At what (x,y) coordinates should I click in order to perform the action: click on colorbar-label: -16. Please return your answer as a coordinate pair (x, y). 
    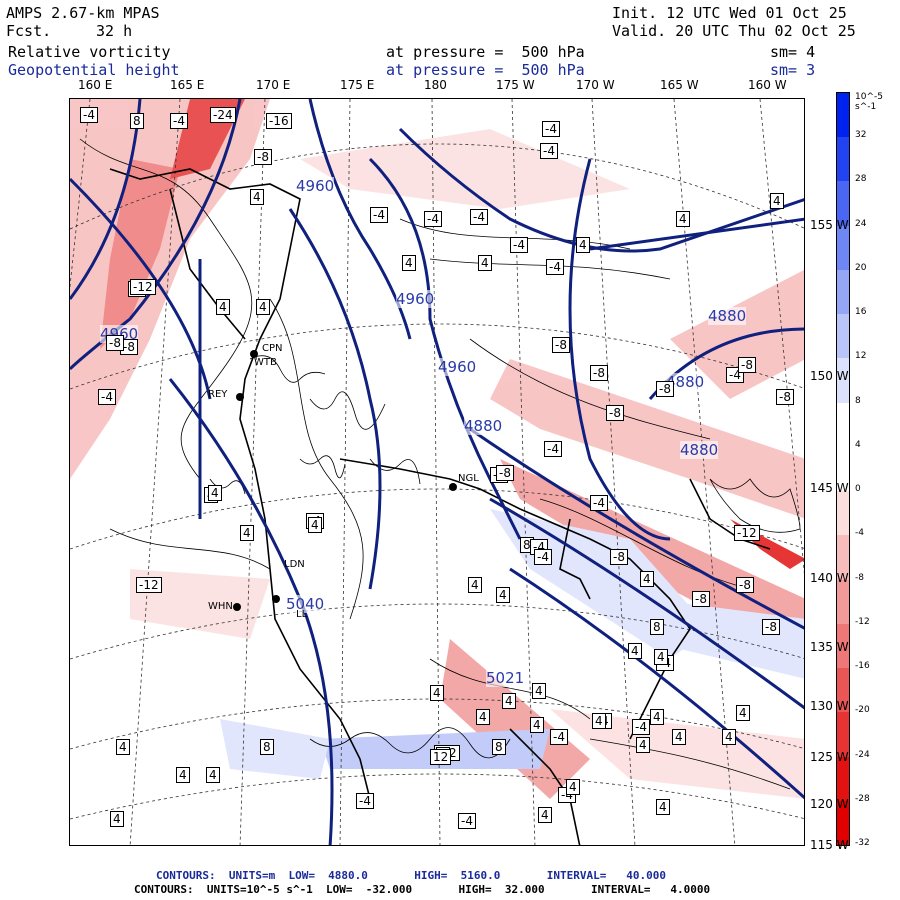
    Looking at the image, I should click on (862, 666).